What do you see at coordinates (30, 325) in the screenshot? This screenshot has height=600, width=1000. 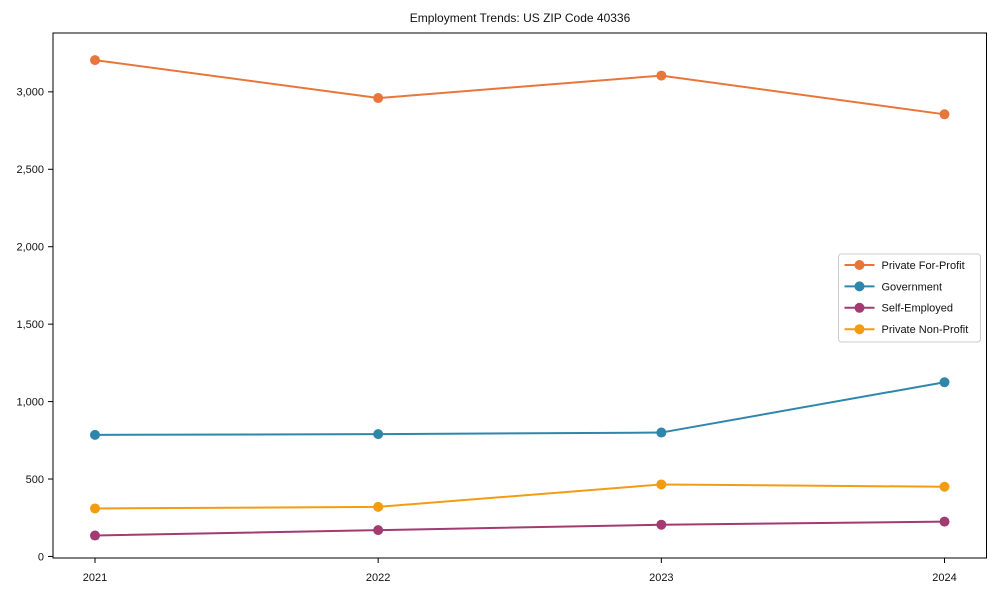 I see `y-axis-tick-label: 1,500` at bounding box center [30, 325].